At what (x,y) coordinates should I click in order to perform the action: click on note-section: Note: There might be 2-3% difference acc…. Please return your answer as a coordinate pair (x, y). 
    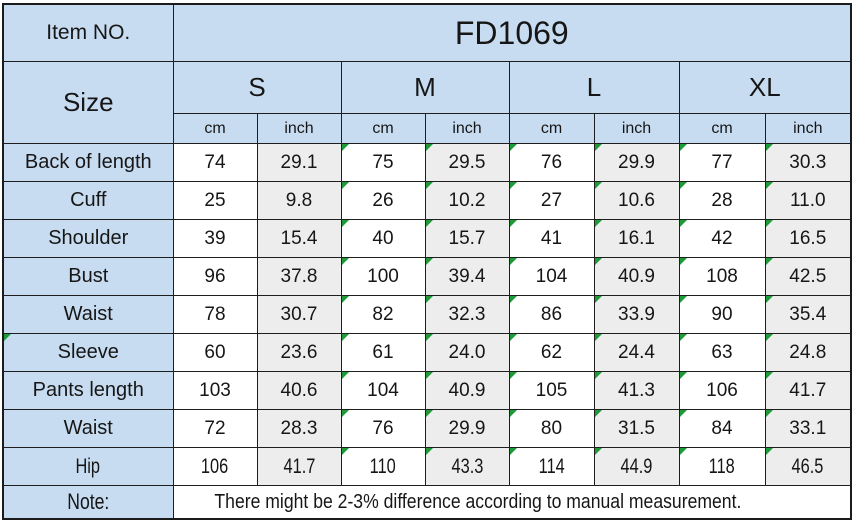
    Looking at the image, I should click on (427, 502).